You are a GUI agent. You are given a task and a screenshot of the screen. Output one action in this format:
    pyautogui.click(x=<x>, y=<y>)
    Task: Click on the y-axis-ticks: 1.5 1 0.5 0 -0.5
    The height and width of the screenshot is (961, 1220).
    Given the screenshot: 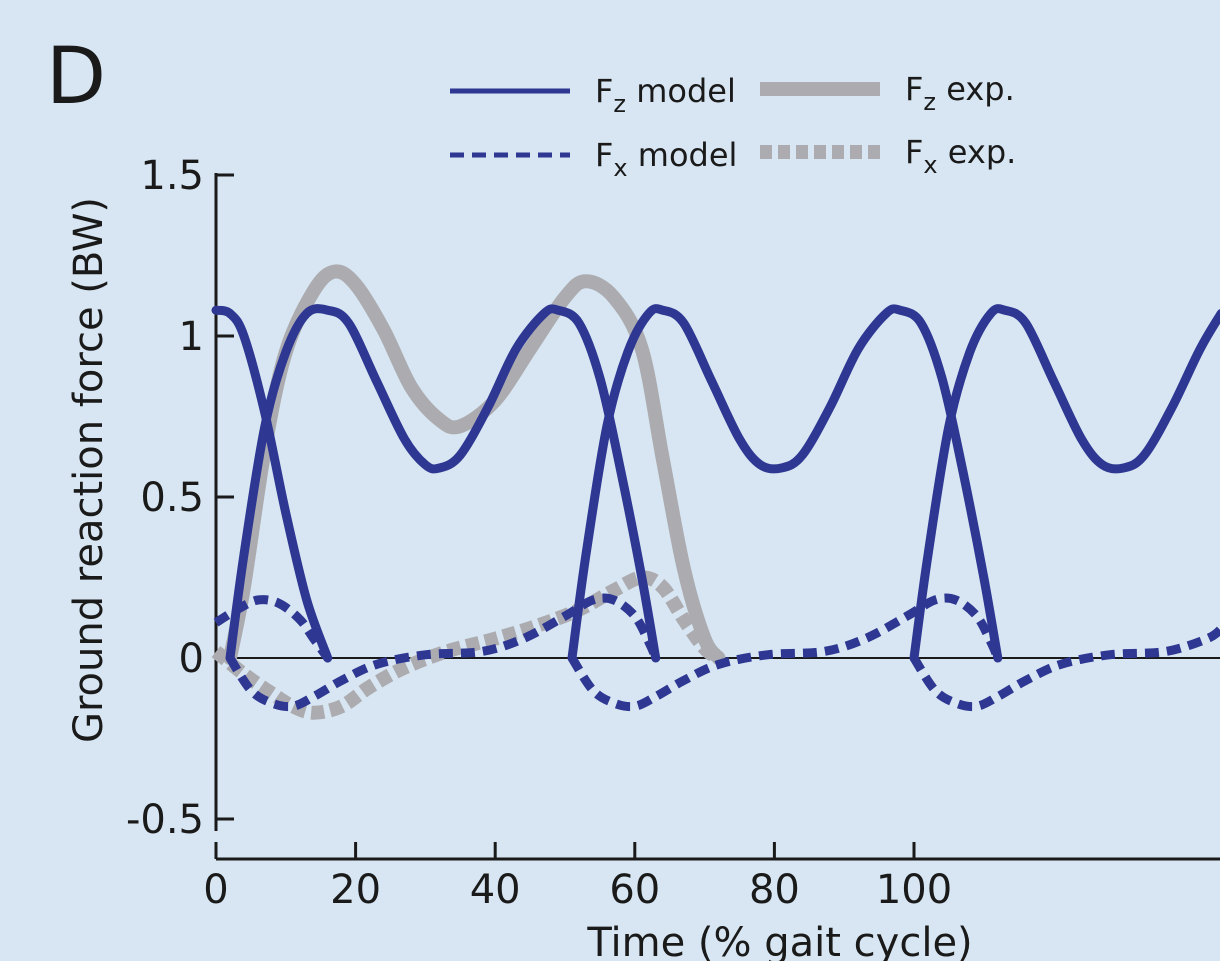 What is the action you would take?
    pyautogui.click(x=180, y=498)
    